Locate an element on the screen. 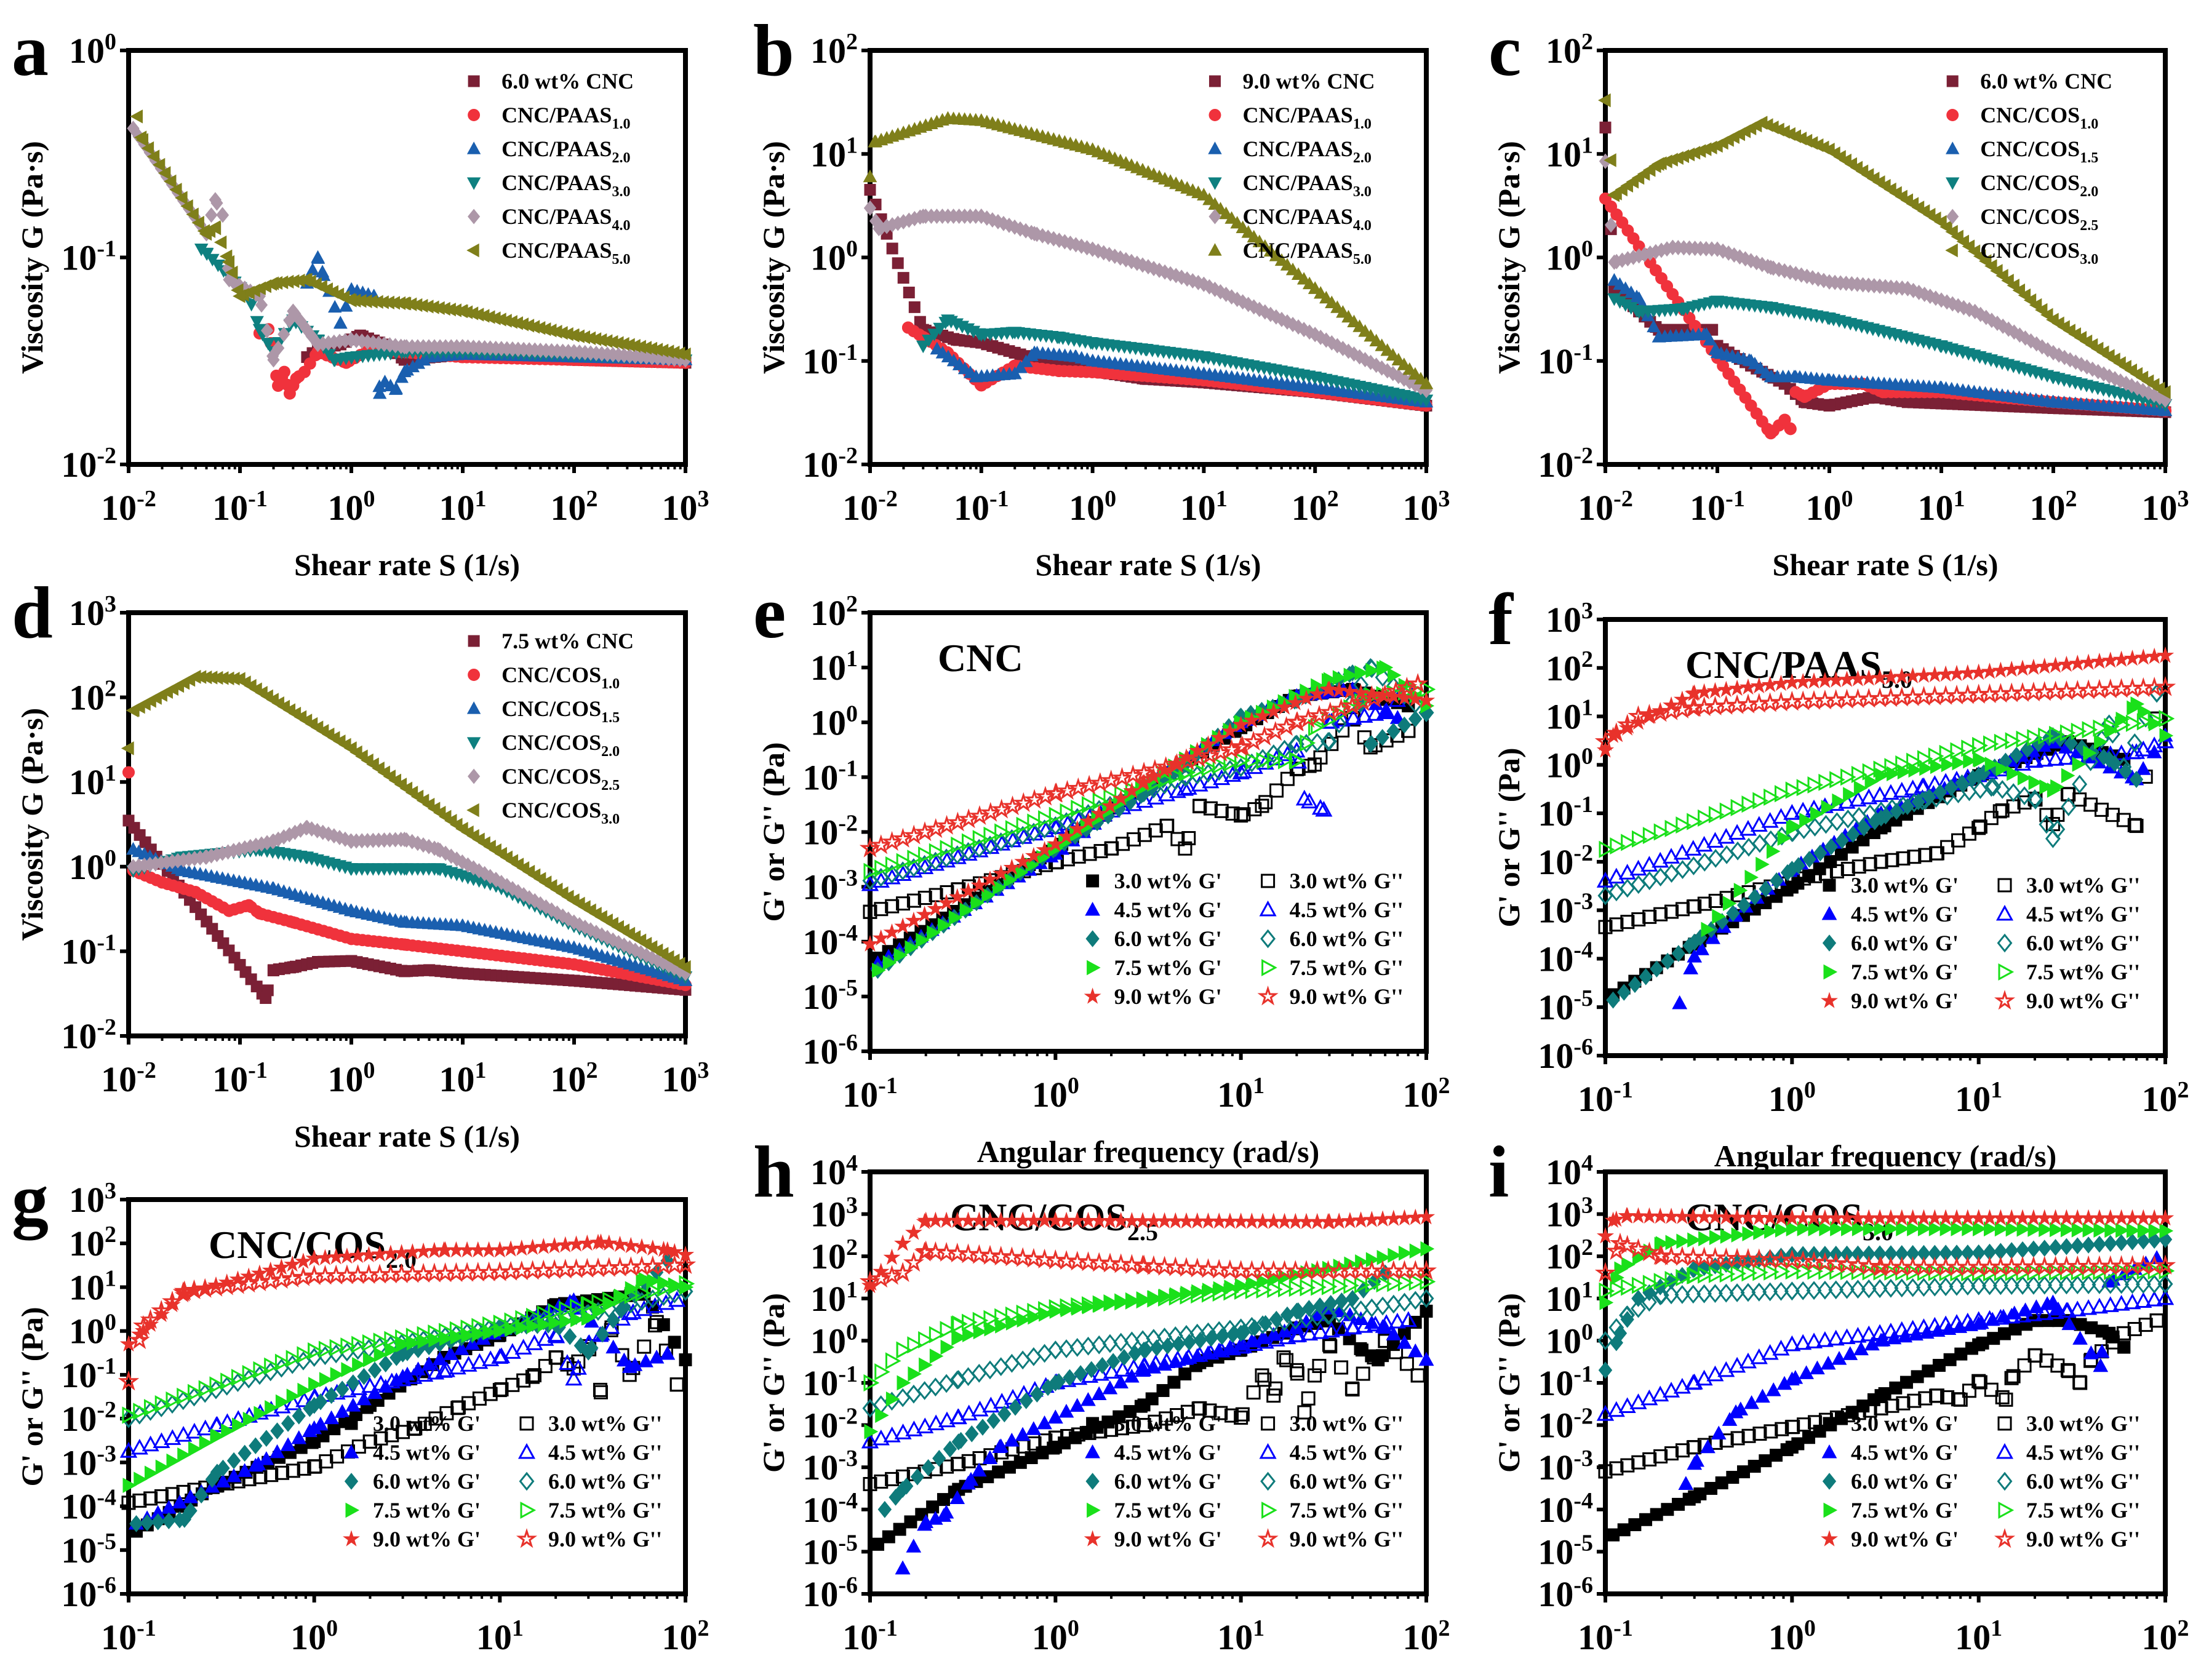 Image resolution: width=2193 pixels, height=1680 pixels. legend-label: 3.0 wt% G' is located at coordinates (1168, 881).